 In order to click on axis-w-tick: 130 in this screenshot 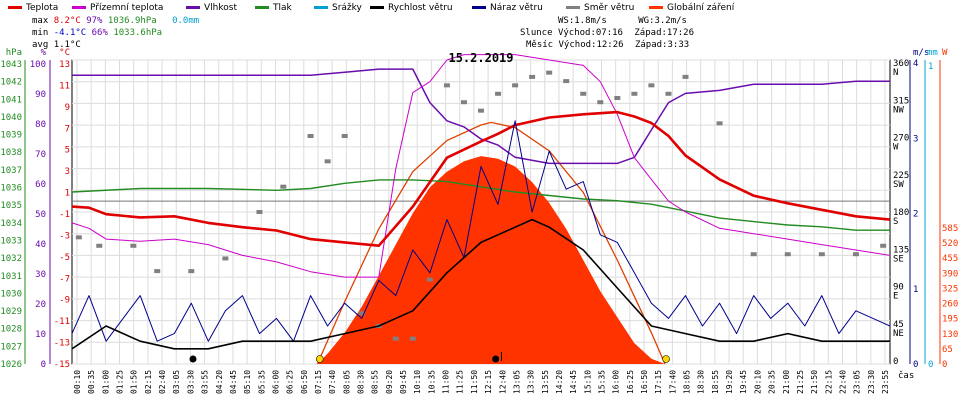, I will do `click(950, 335)`.